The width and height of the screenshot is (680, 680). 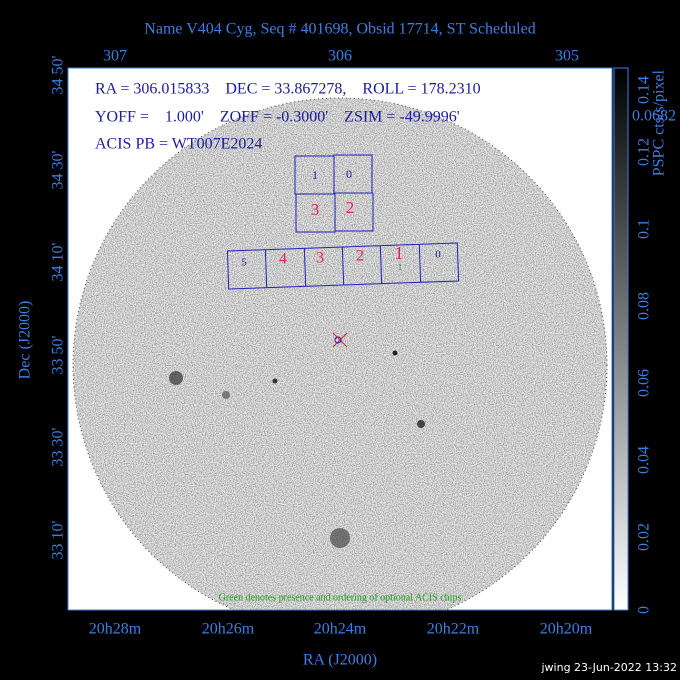 I want to click on footer: jwing 23-Jun-2022 13:32, so click(x=609, y=667).